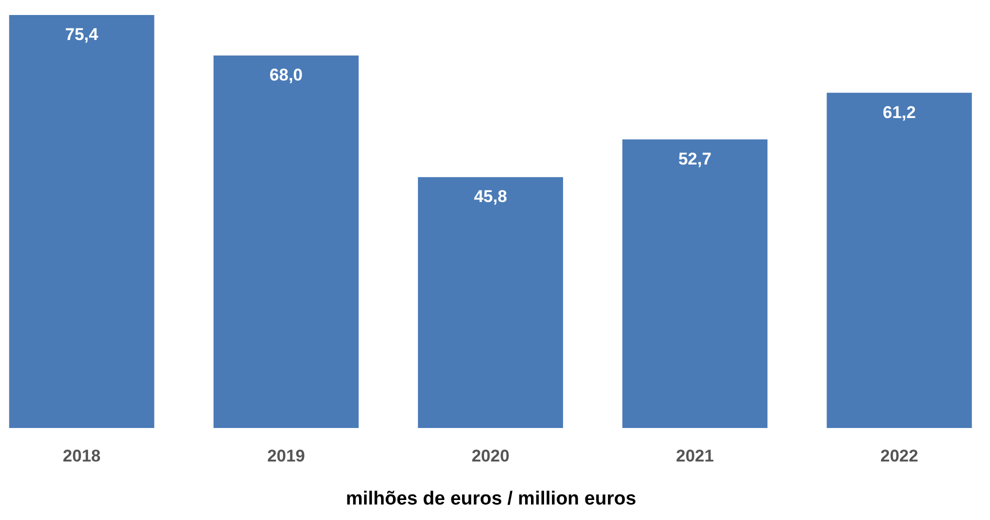 Image resolution: width=990 pixels, height=520 pixels. What do you see at coordinates (81, 456) in the screenshot?
I see `x-tick-label: 2018` at bounding box center [81, 456].